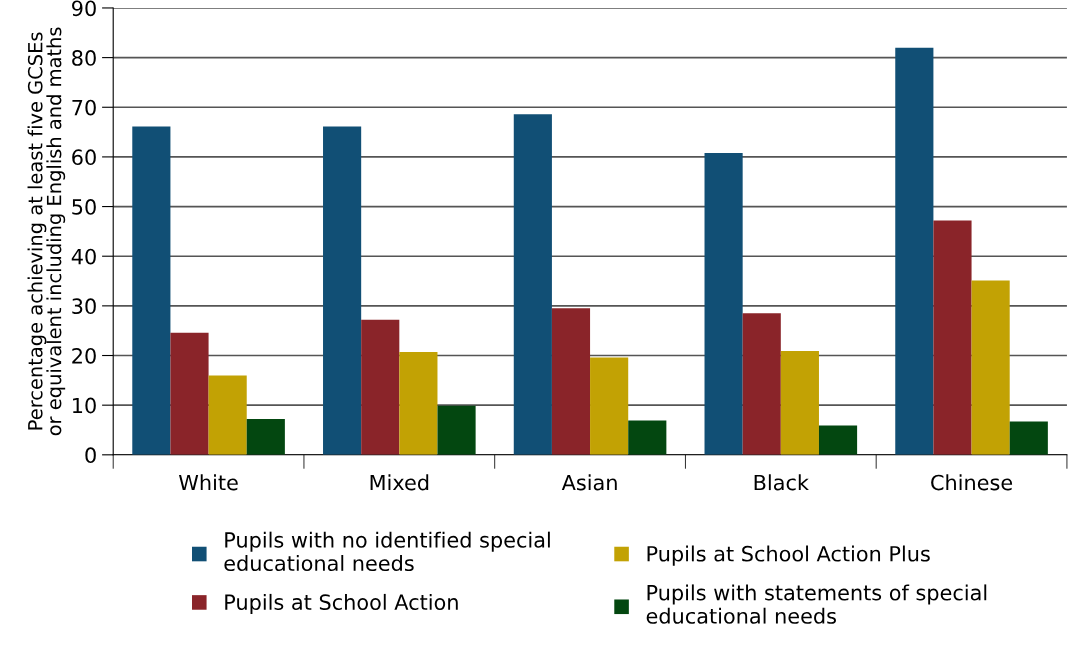 The image size is (1068, 663). What do you see at coordinates (84, 8) in the screenshot?
I see `y-tick-label: 90` at bounding box center [84, 8].